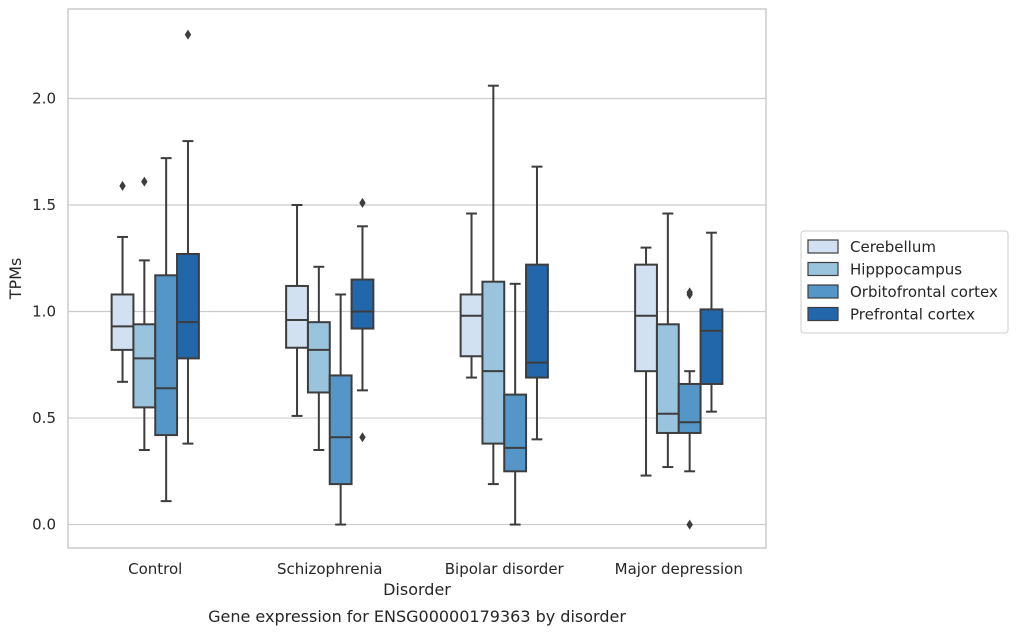  I want to click on x-tick-label: Schizophrenia, so click(329, 569).